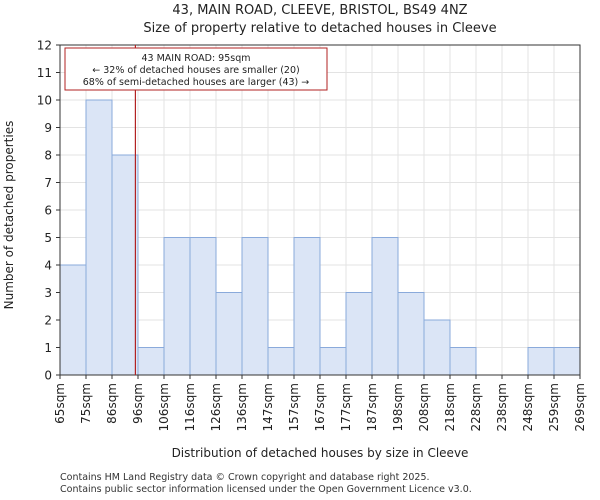  I want to click on y-tick-label: 0, so click(48, 376).